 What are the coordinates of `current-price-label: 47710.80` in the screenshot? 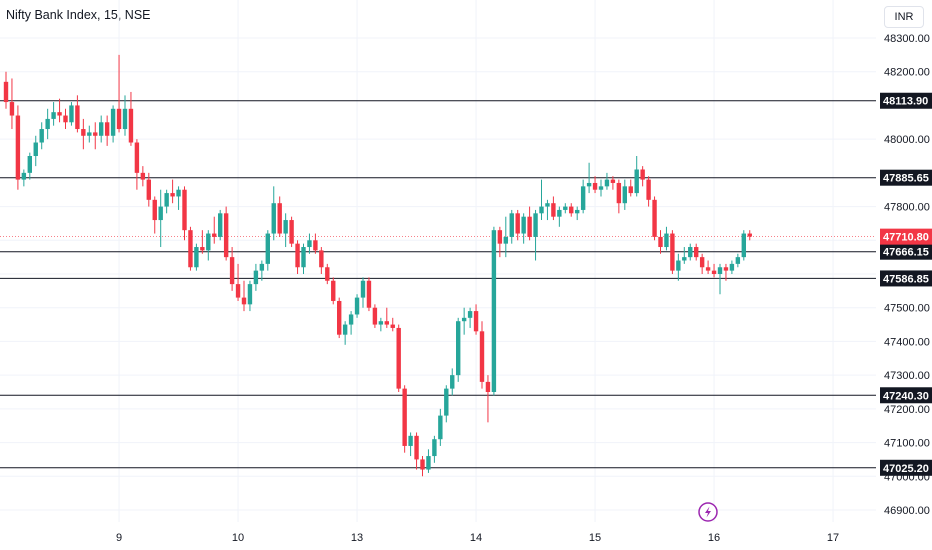 It's located at (906, 236).